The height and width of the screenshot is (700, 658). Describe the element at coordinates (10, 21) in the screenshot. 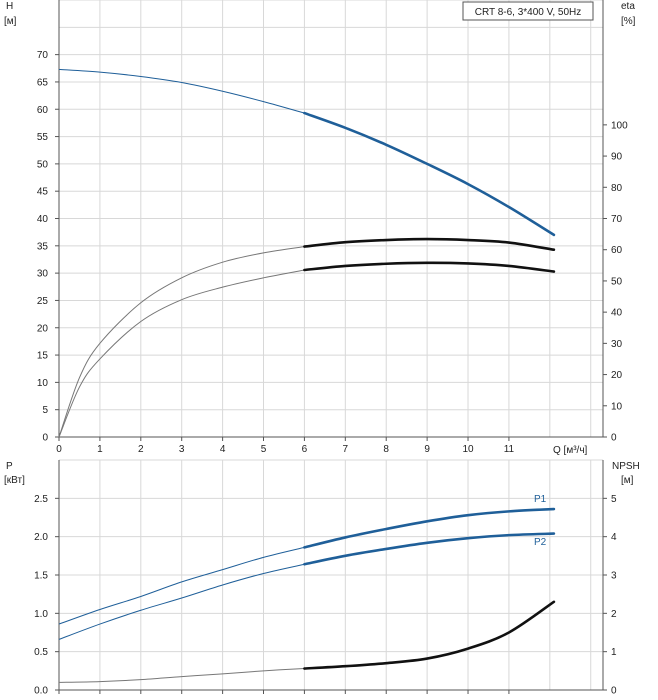

I see `h-axis-unit: [м]` at that location.